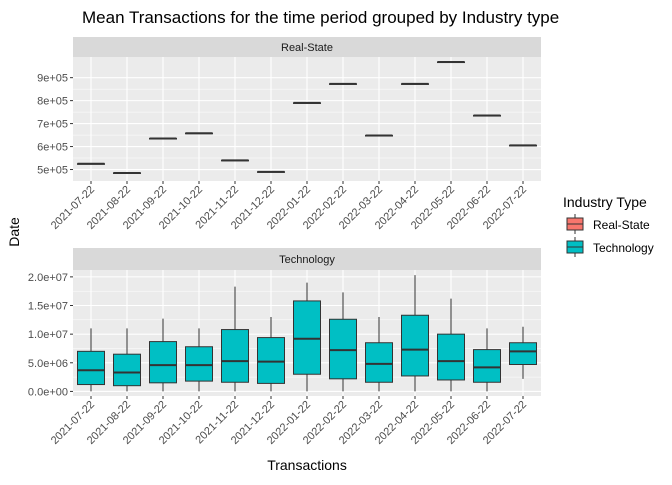  Describe the element at coordinates (48, 392) in the screenshot. I see `y-tick-label: 0.0e+00` at that location.